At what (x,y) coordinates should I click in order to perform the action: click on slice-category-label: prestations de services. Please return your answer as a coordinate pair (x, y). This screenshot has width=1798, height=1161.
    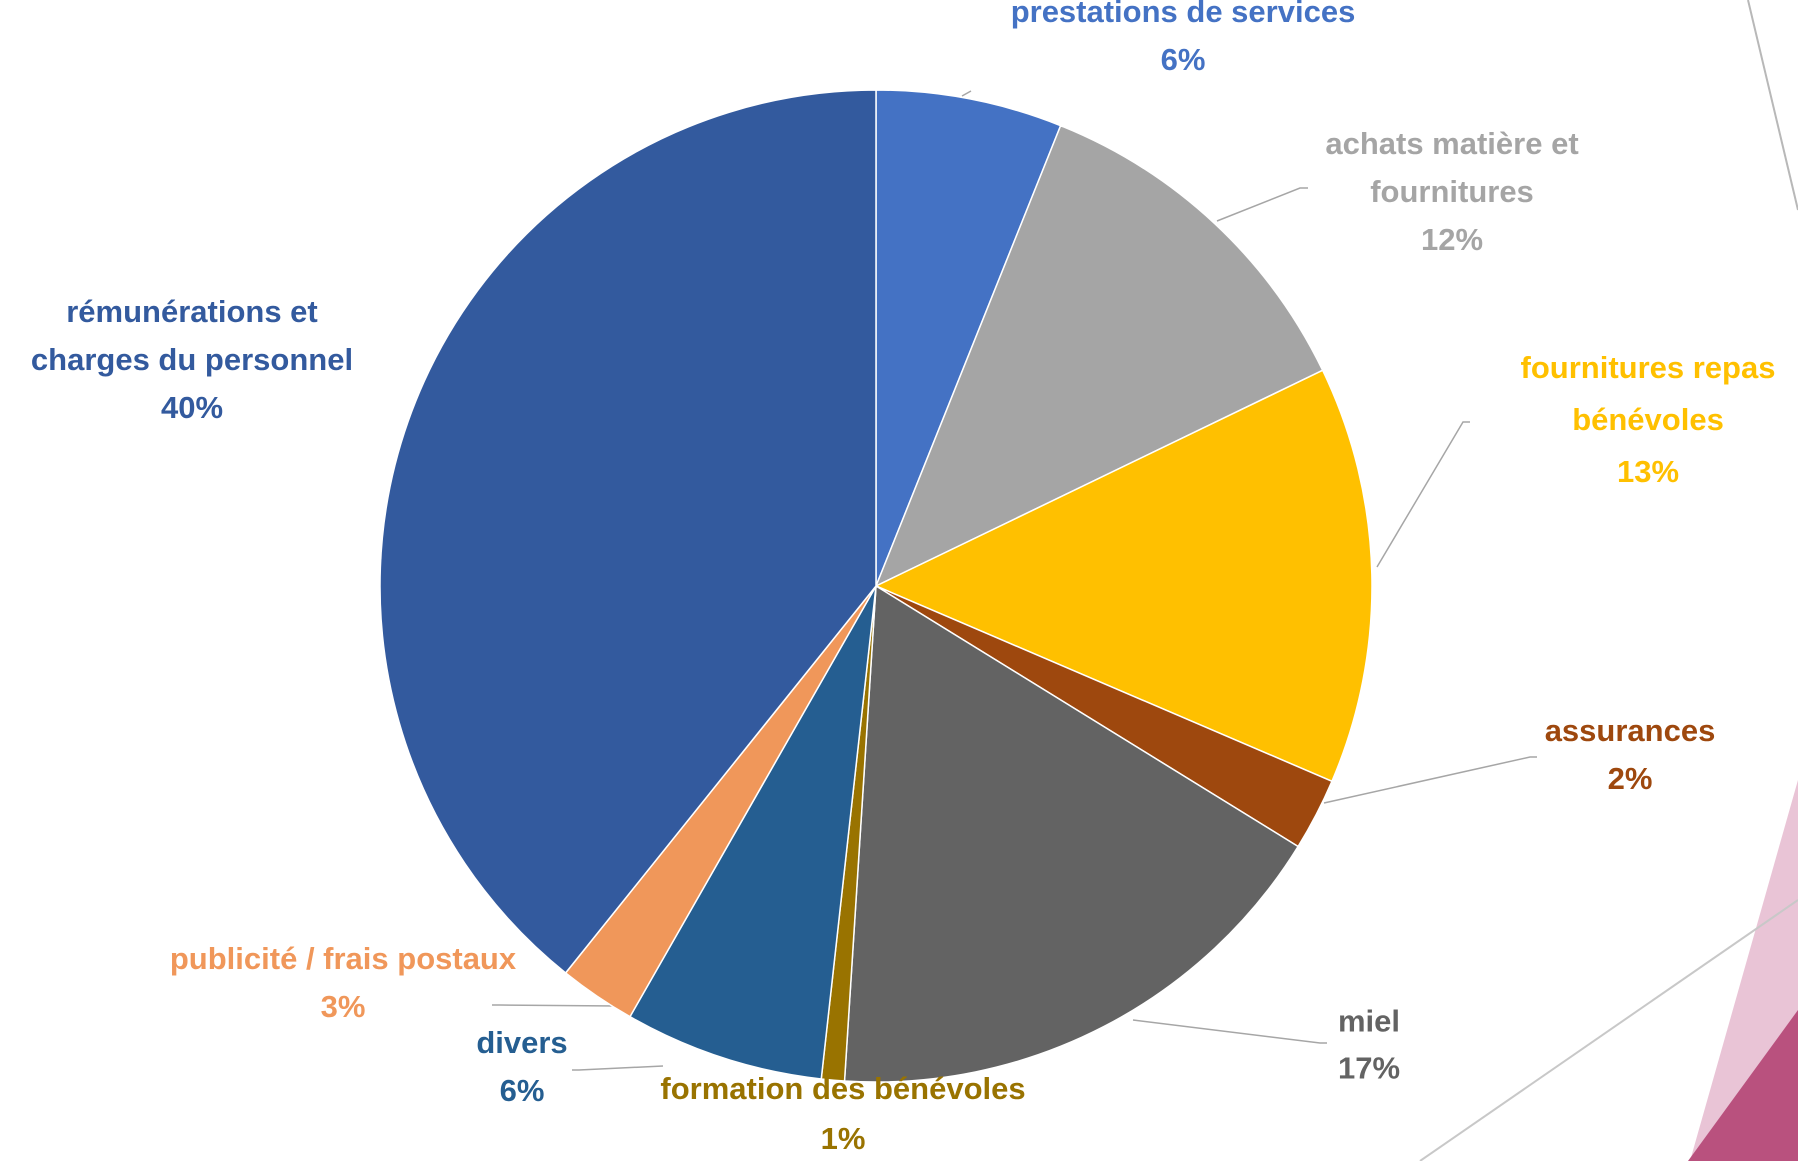
    Looking at the image, I should click on (1183, 14).